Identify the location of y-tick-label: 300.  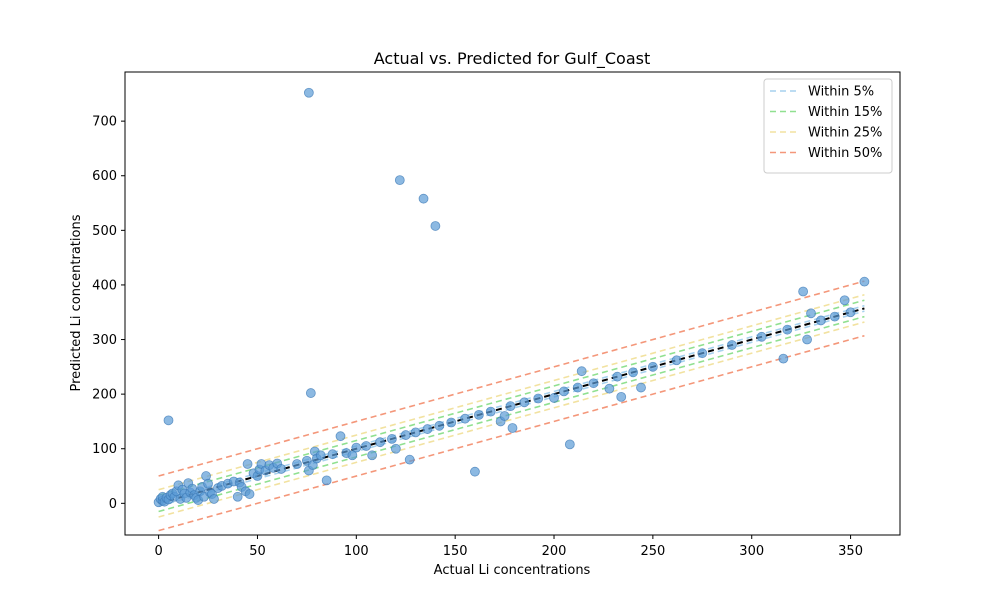
(104, 340).